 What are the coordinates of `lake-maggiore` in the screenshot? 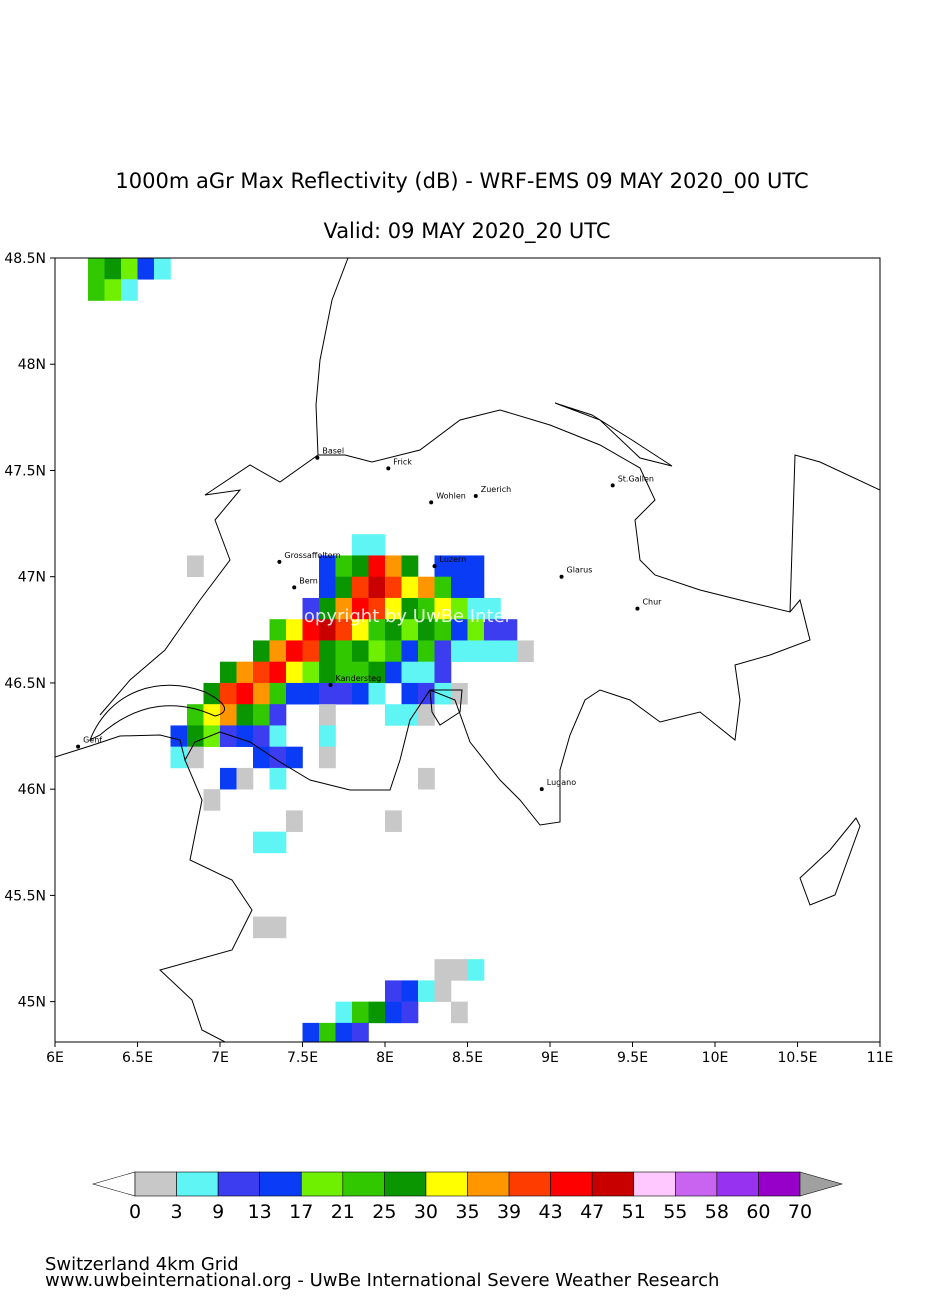 It's located at (446, 707).